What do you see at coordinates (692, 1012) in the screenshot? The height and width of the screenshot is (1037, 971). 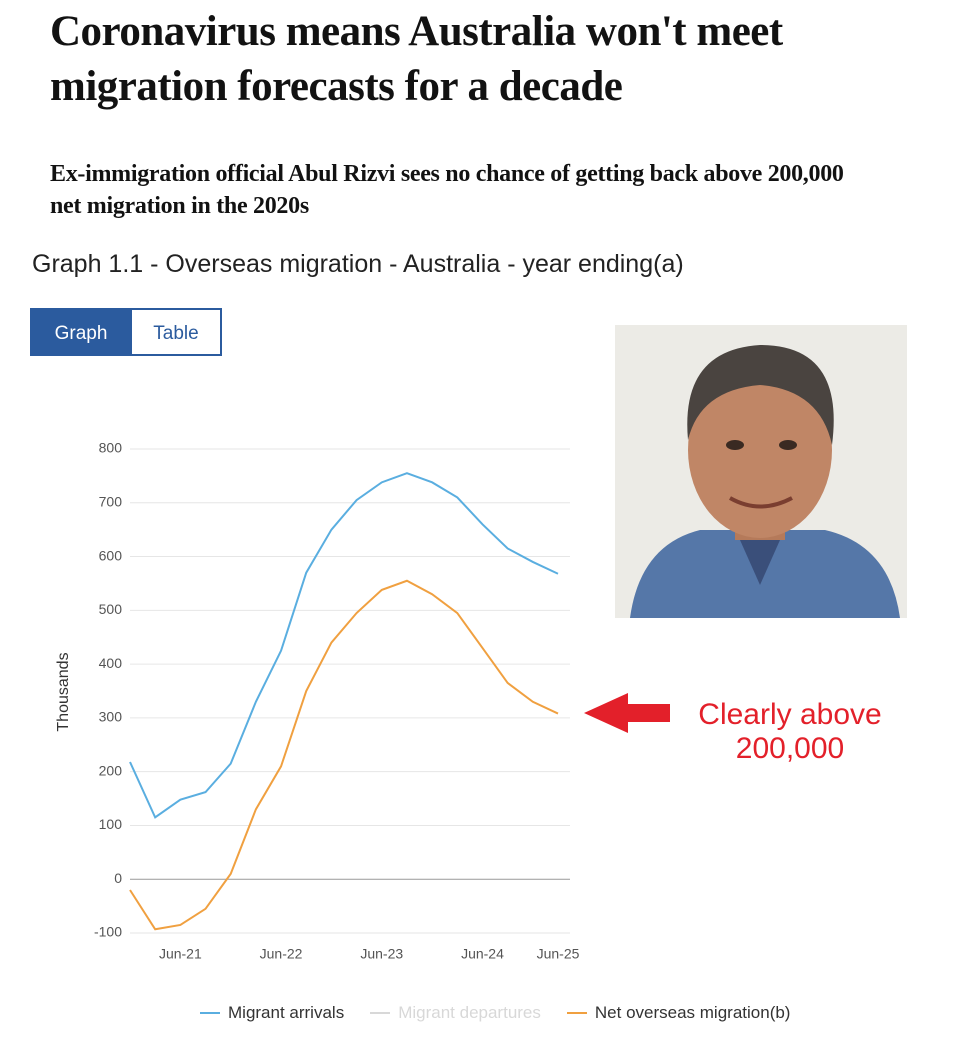 I see `legend-label: Net overseas migration(b)` at bounding box center [692, 1012].